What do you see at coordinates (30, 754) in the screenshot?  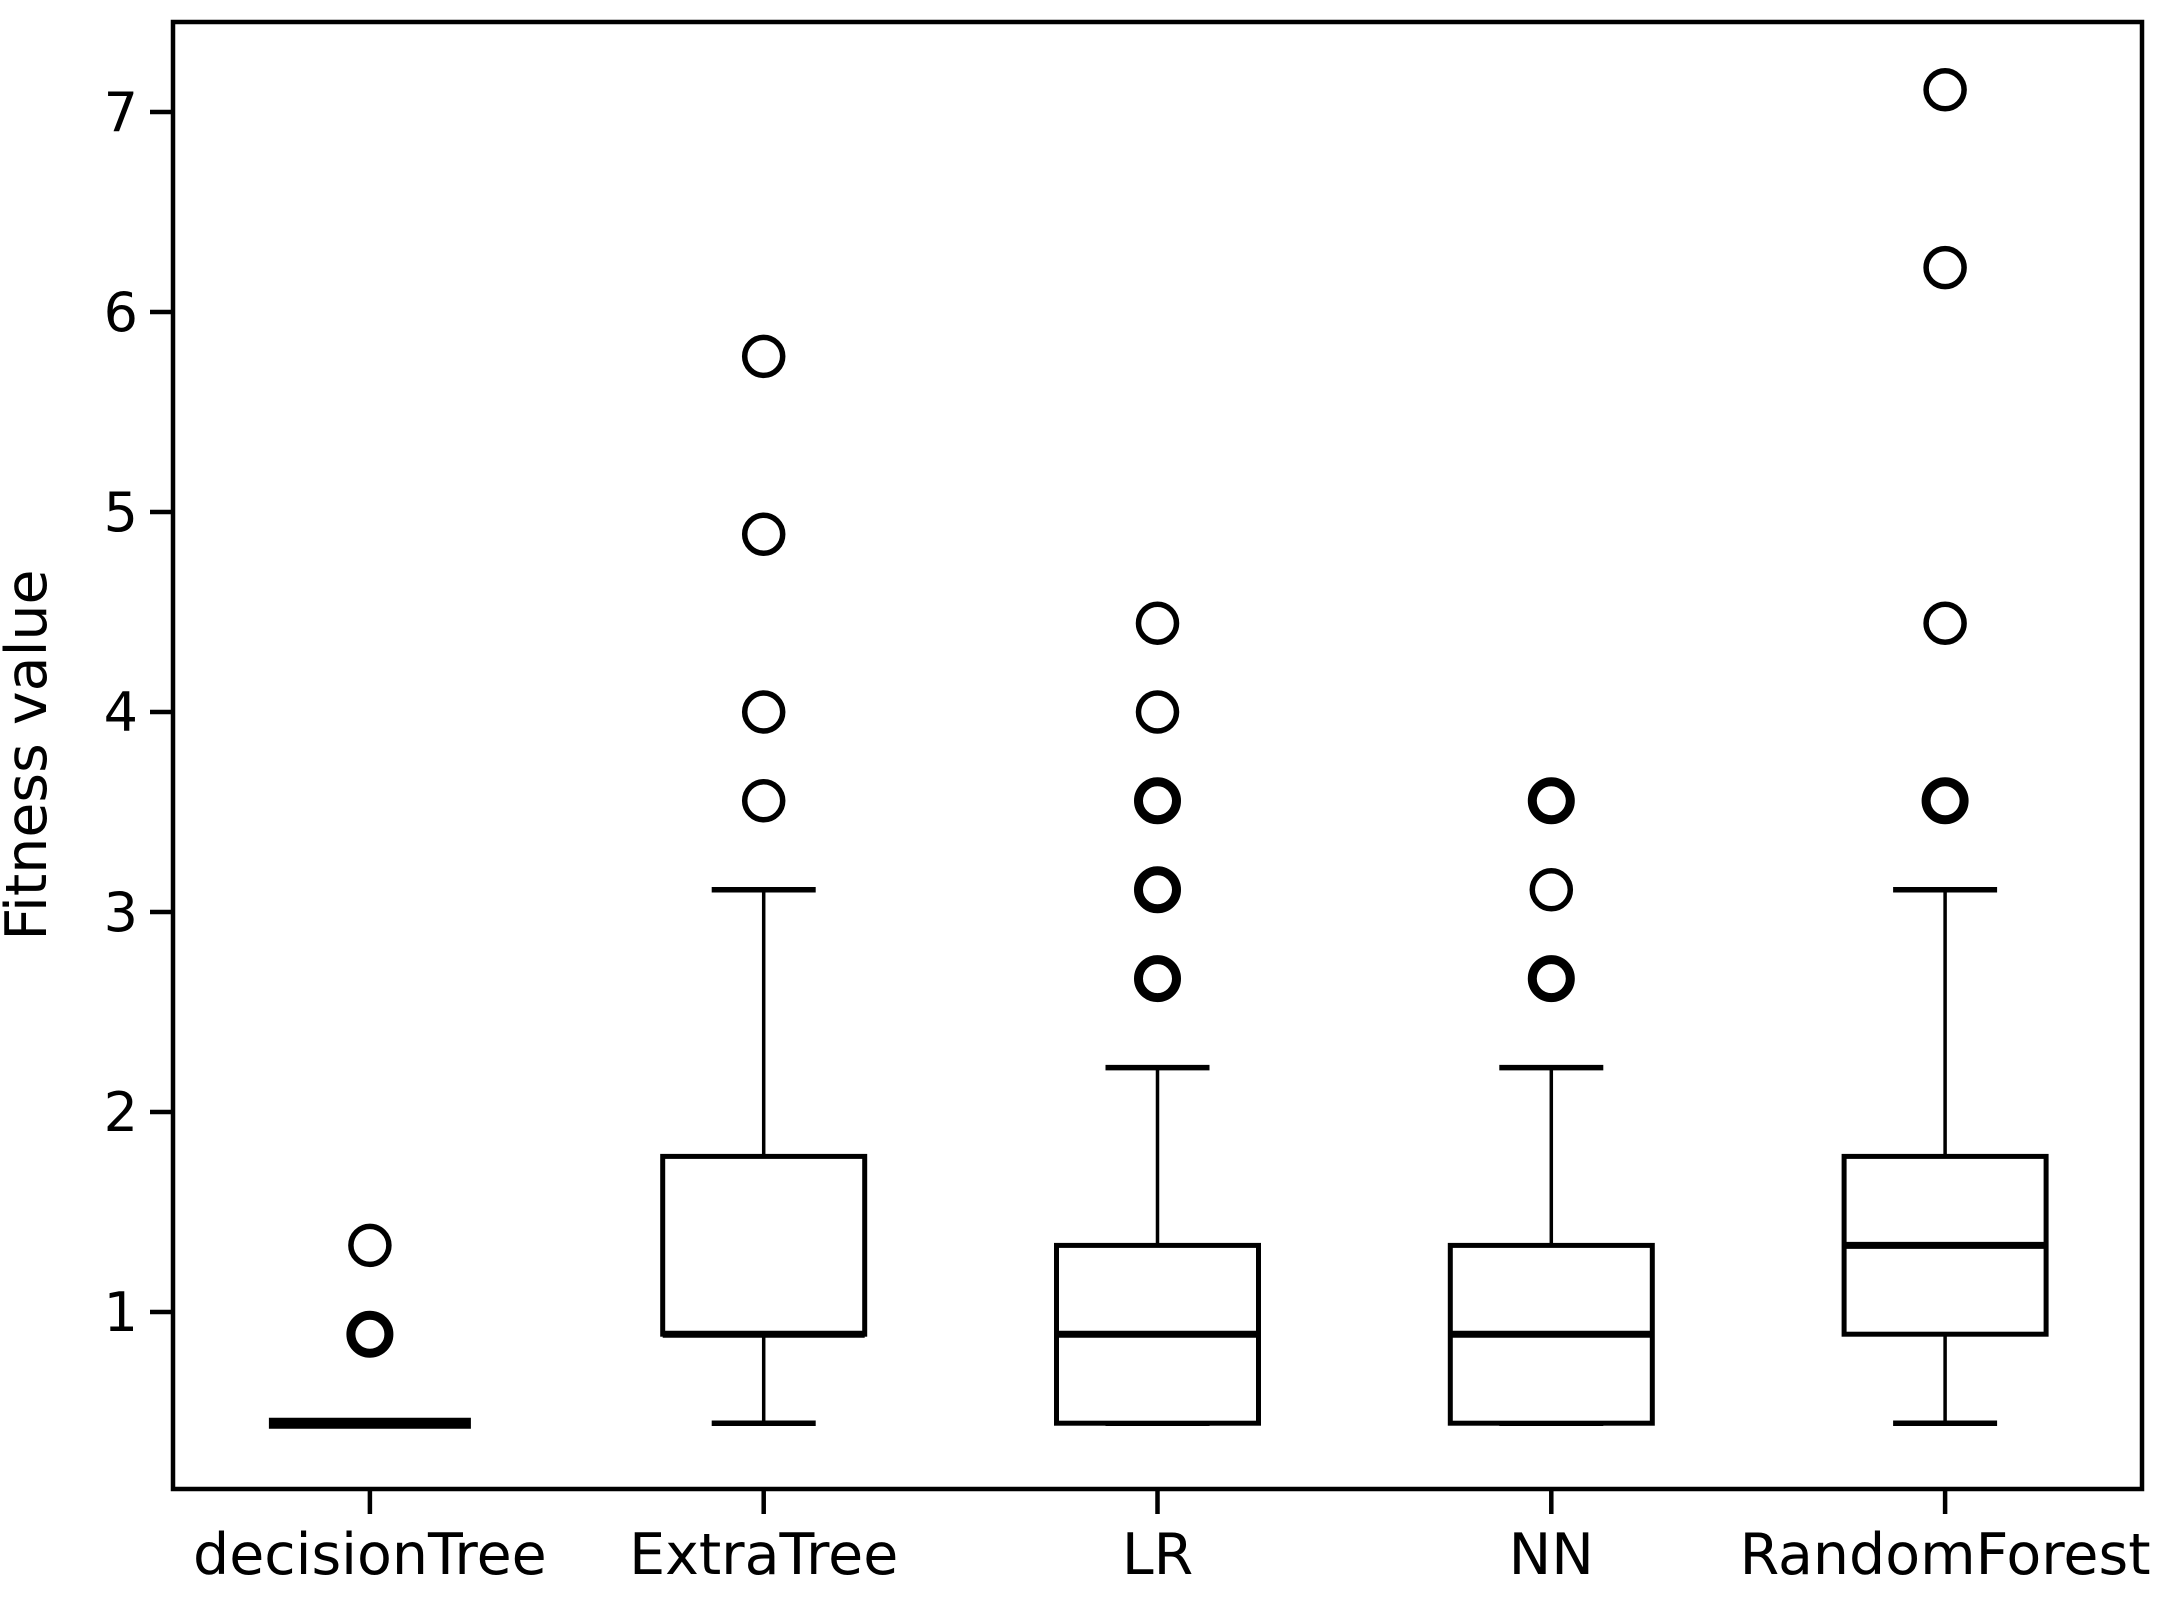 I see `y-axis-label: Fitness value` at bounding box center [30, 754].